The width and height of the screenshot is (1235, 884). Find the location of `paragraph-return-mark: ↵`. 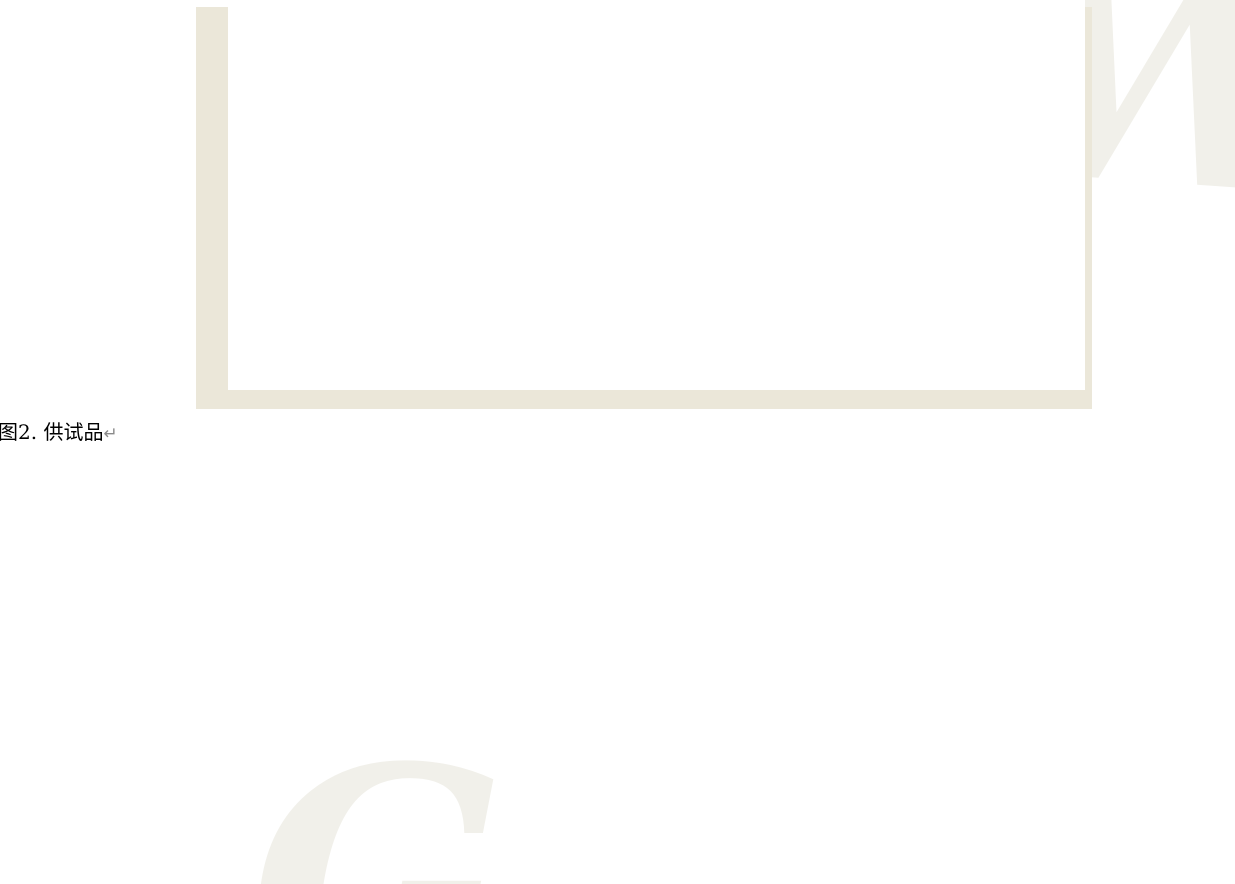

paragraph-return-mark: ↵ is located at coordinates (110, 434).